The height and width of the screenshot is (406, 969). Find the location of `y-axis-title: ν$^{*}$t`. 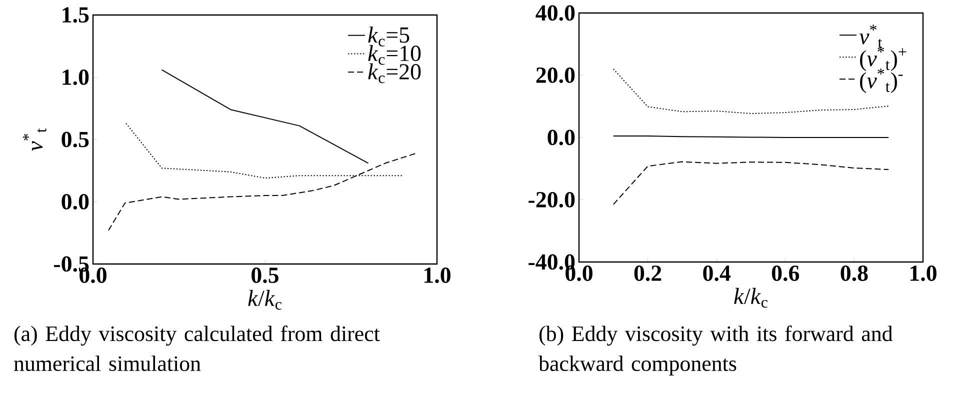

y-axis-title: ν$^{*}$t is located at coordinates (34, 140).